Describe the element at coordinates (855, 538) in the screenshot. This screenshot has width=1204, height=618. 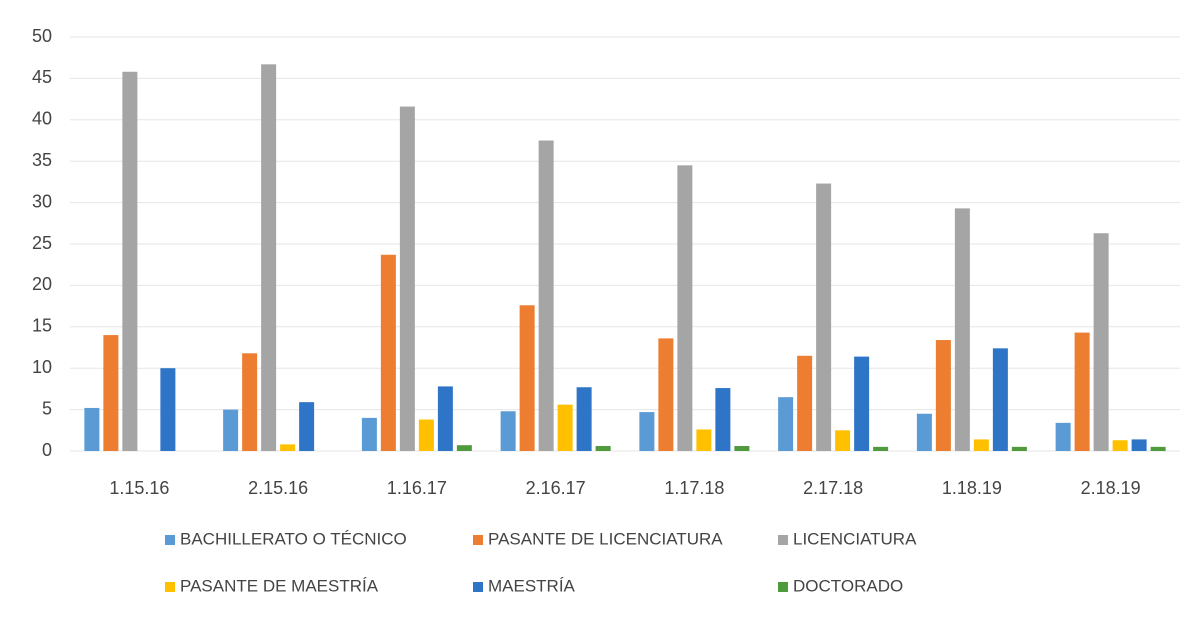
I see `legend-label: LICENCIATURA` at that location.